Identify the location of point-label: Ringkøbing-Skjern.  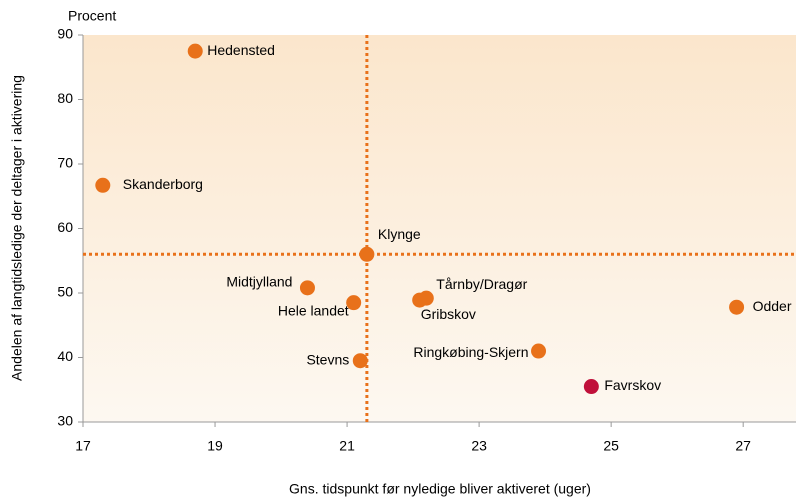
(470, 352).